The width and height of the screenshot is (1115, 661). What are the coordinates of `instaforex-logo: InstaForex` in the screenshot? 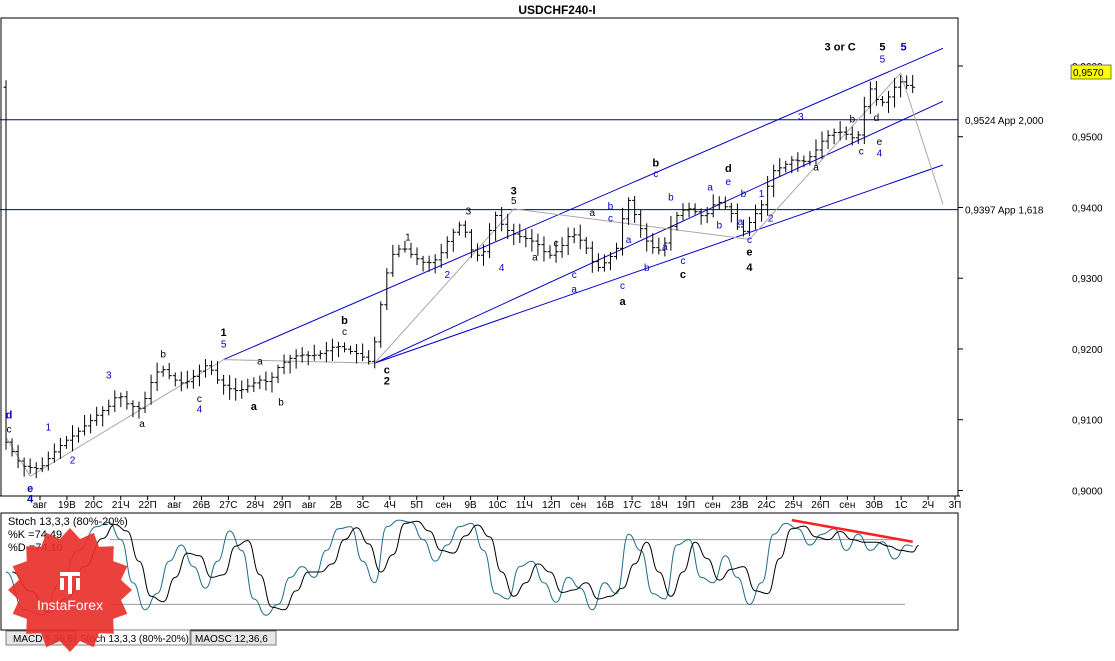 It's located at (70, 590).